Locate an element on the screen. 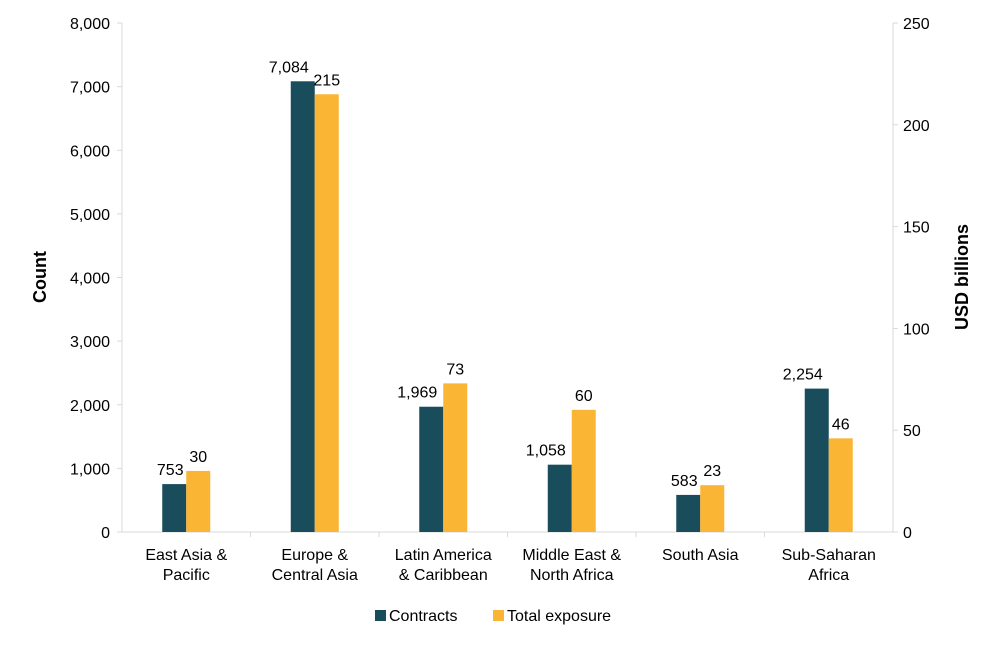 Image resolution: width=1000 pixels, height=653 pixels. y-right-tick-label: 0 is located at coordinates (907, 533).